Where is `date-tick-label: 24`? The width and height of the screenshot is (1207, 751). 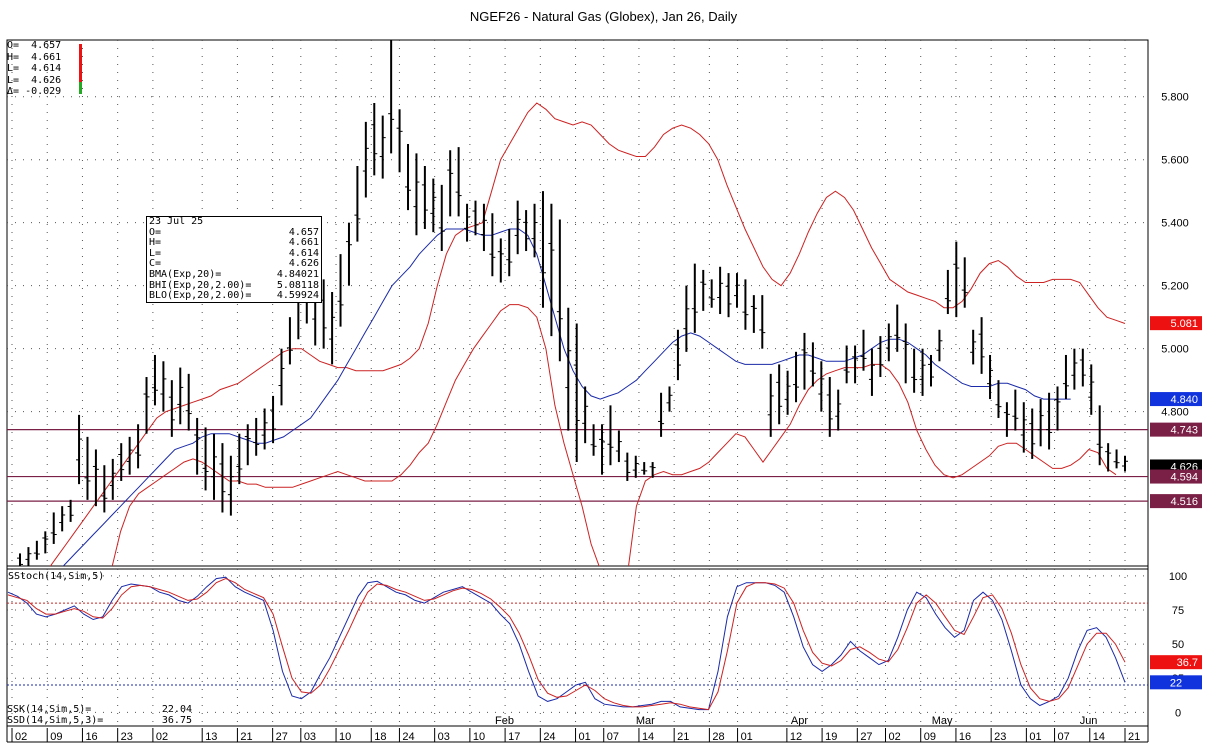
date-tick-label: 24 is located at coordinates (549, 737).